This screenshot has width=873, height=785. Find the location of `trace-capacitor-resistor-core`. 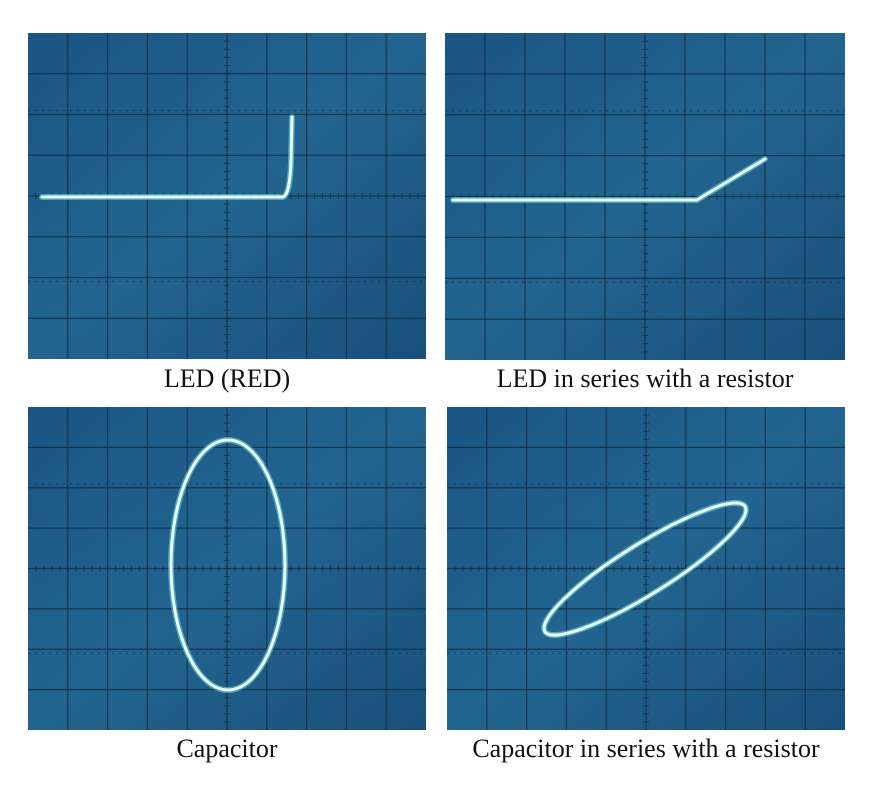

trace-capacitor-resistor-core is located at coordinates (645, 569).